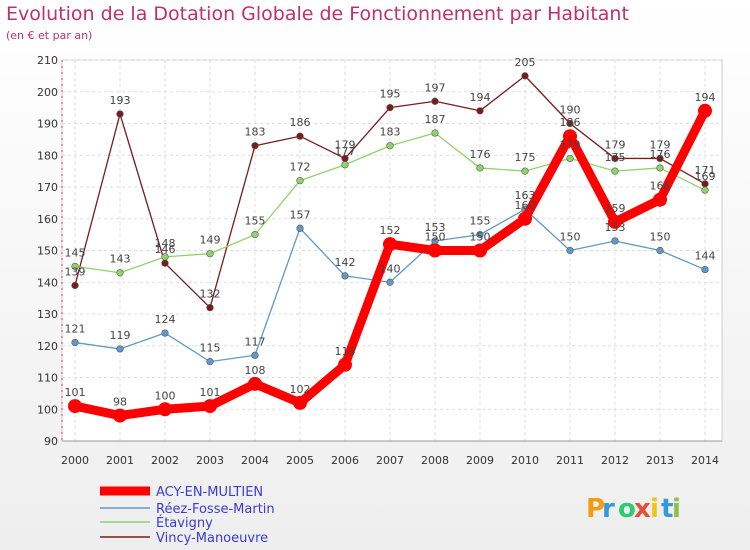 This screenshot has width=750, height=550. Describe the element at coordinates (120, 460) in the screenshot. I see `x-tick-label: 2001` at that location.